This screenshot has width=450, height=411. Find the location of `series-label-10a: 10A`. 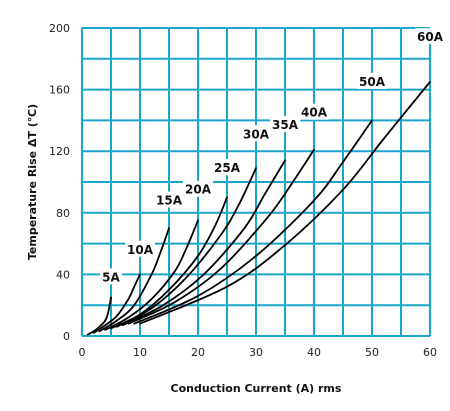

series-label-10a: 10A is located at coordinates (140, 250).